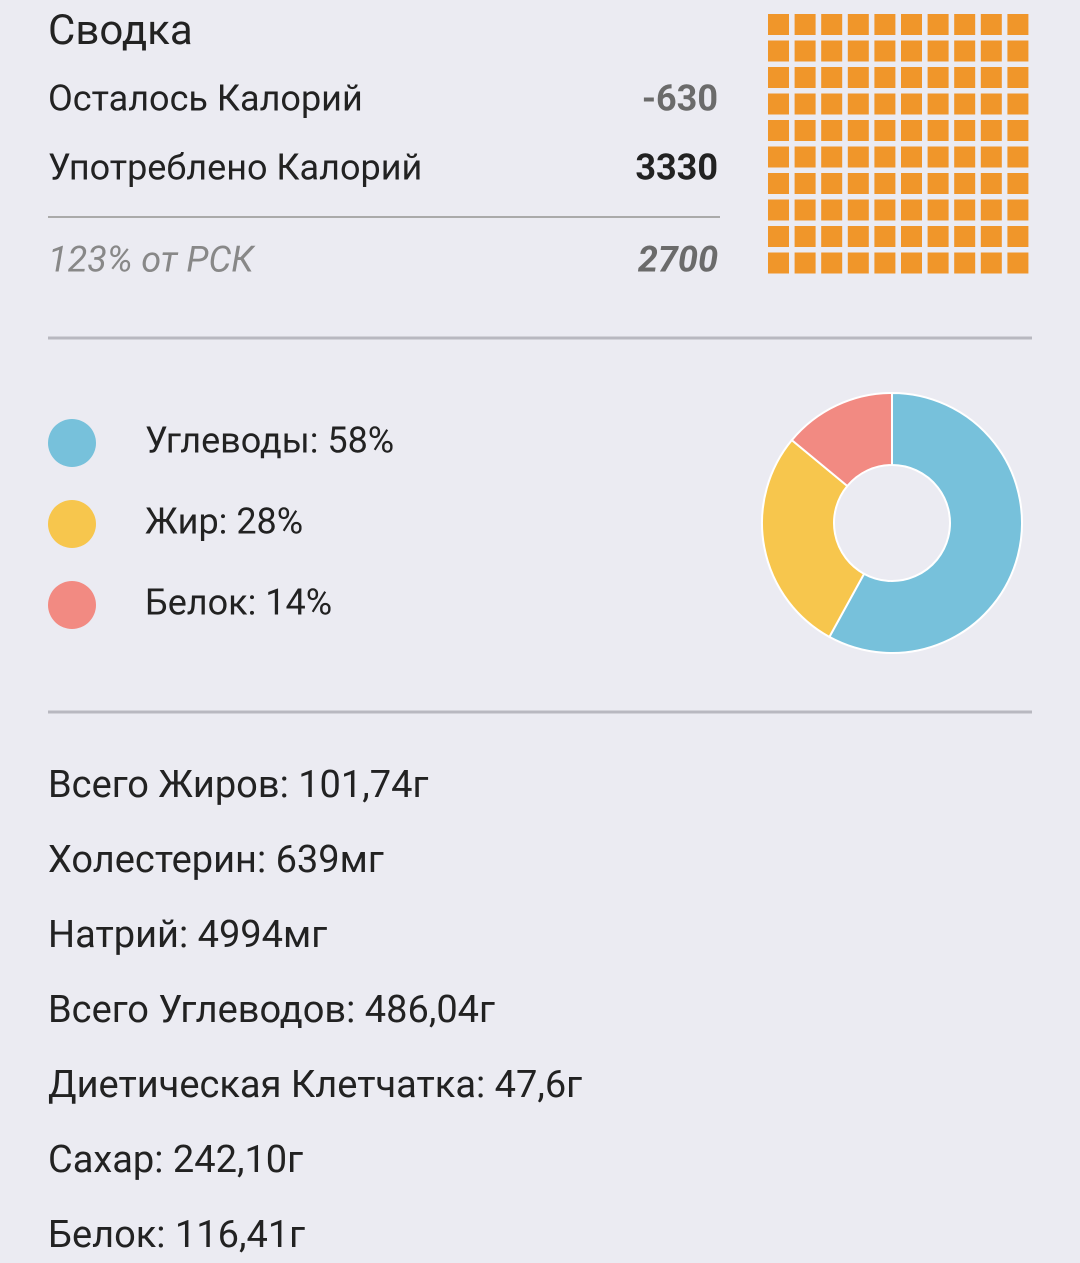 Image resolution: width=1080 pixels, height=1263 pixels. What do you see at coordinates (238, 785) in the screenshot?
I see `nutrient-line: Всего Жиров: 101,74г` at bounding box center [238, 785].